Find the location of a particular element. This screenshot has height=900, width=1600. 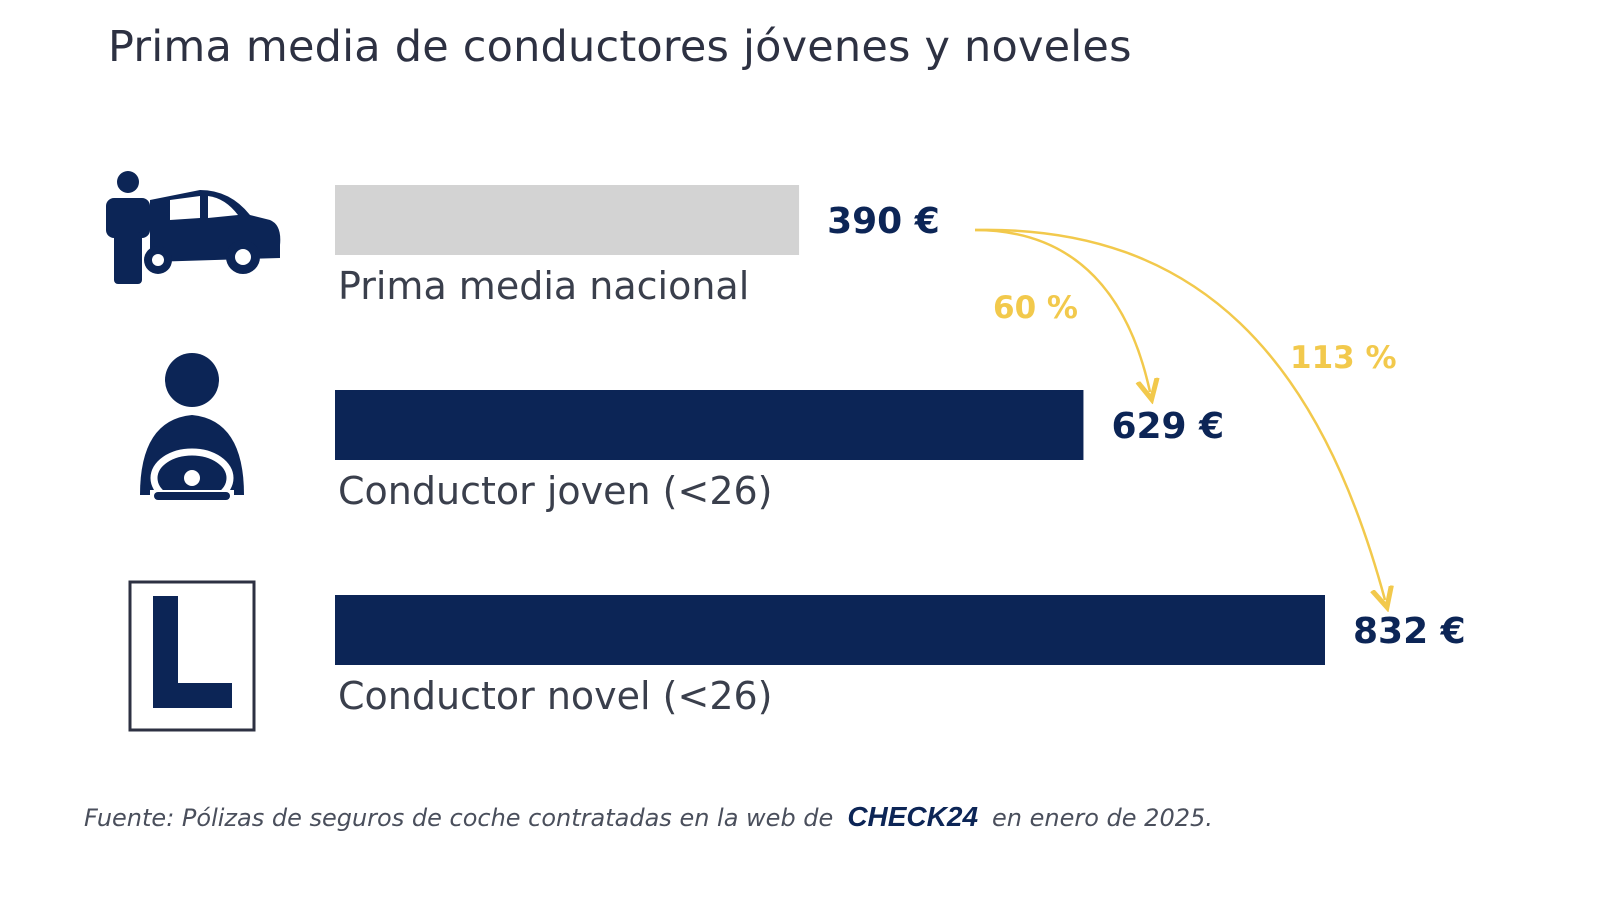

person-with-car-icon is located at coordinates (193, 227).